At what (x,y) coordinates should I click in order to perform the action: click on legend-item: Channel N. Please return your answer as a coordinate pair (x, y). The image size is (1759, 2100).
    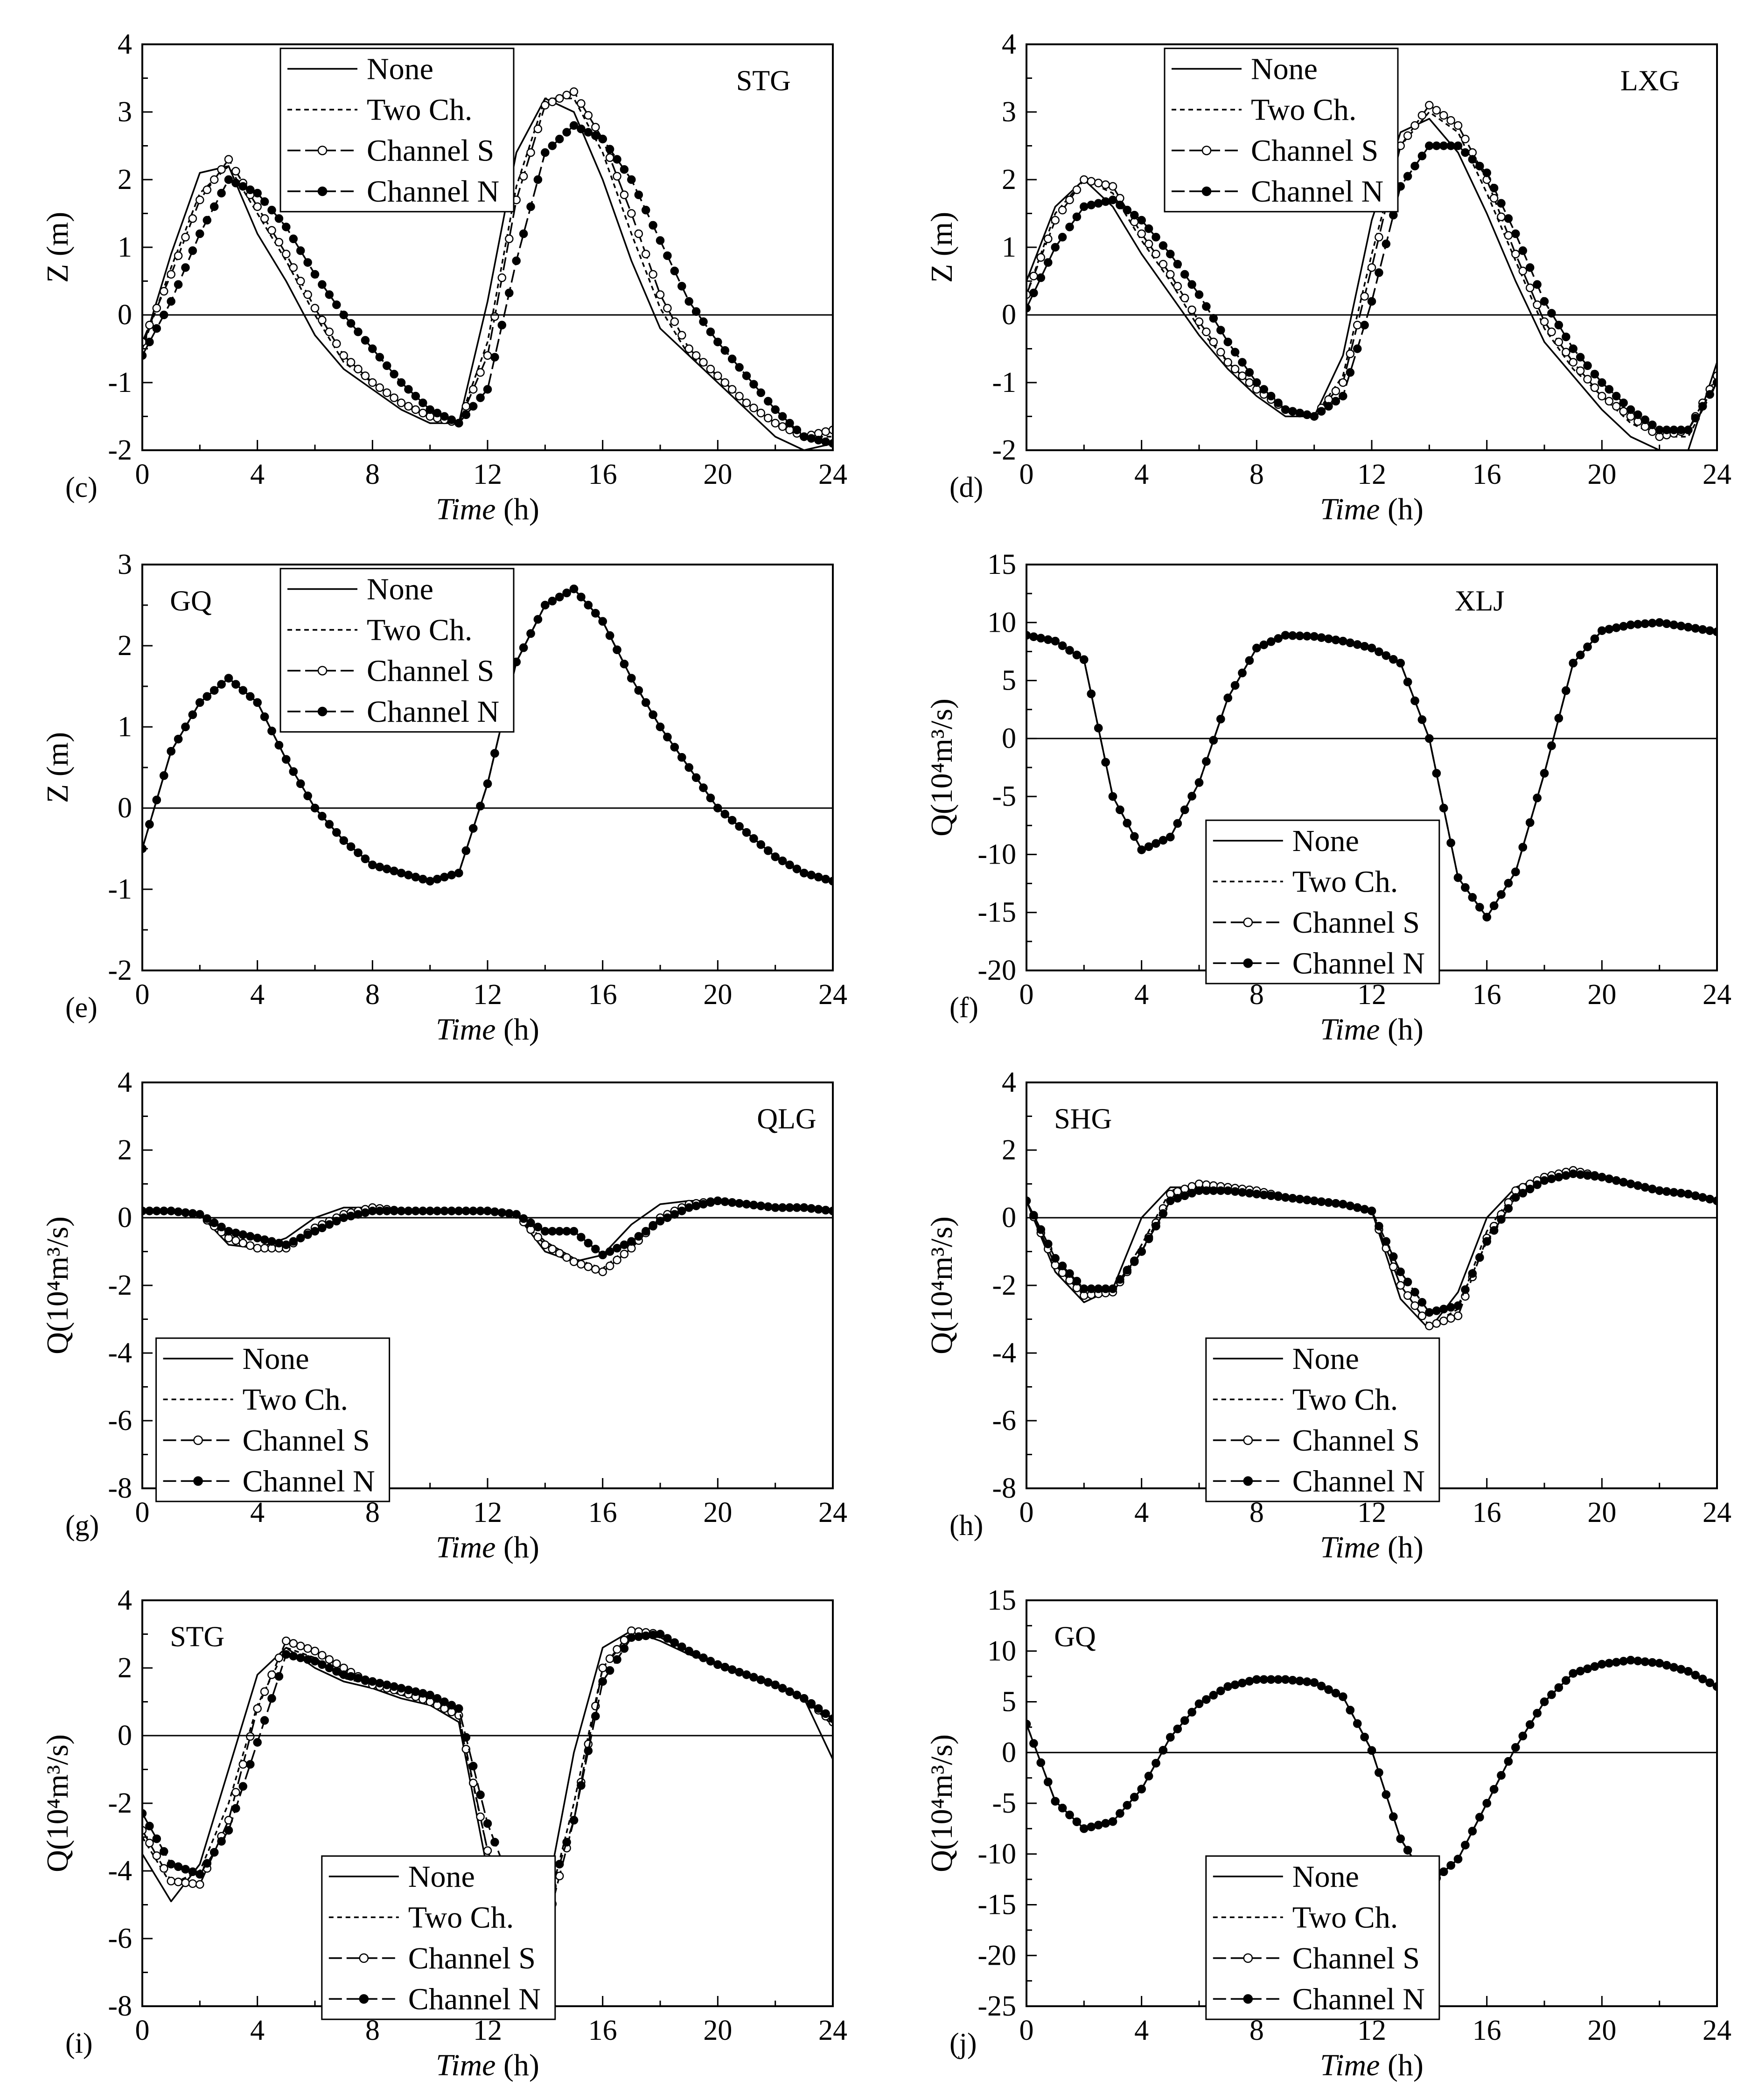
    Looking at the image, I should click on (393, 712).